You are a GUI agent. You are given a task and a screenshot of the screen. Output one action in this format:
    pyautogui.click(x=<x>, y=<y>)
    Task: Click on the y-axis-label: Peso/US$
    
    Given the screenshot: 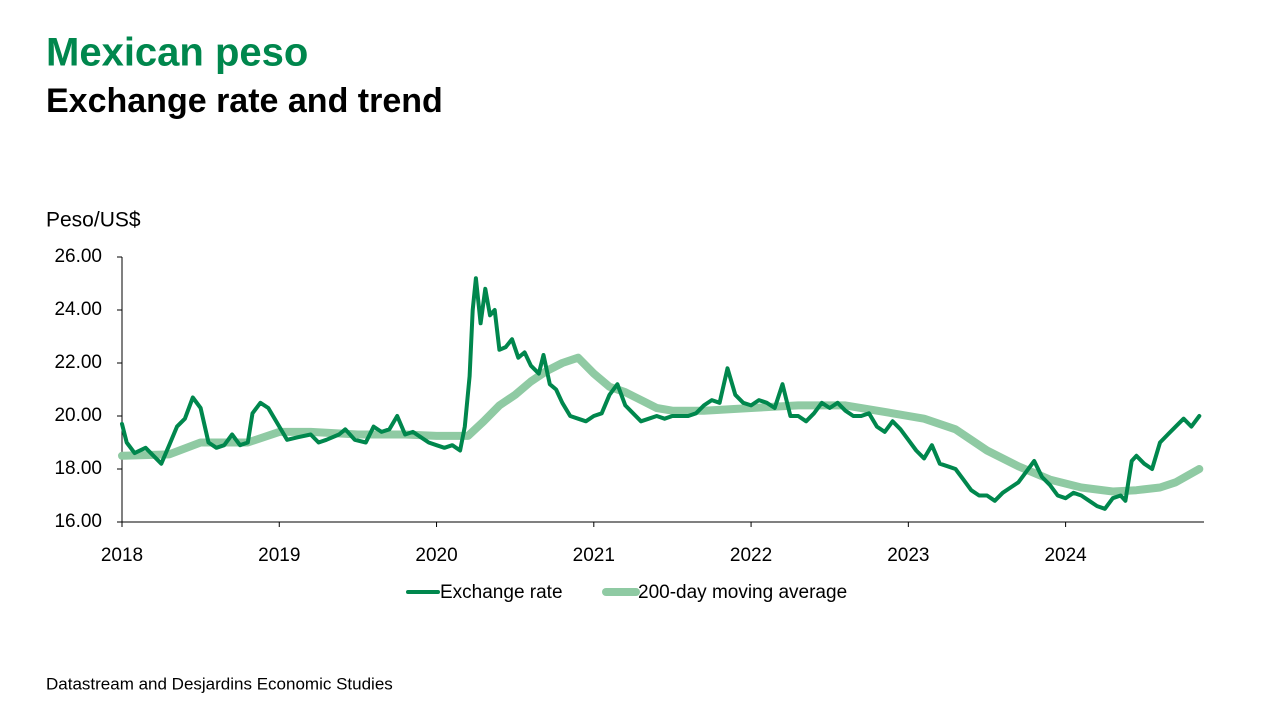 What is the action you would take?
    pyautogui.click(x=93, y=220)
    